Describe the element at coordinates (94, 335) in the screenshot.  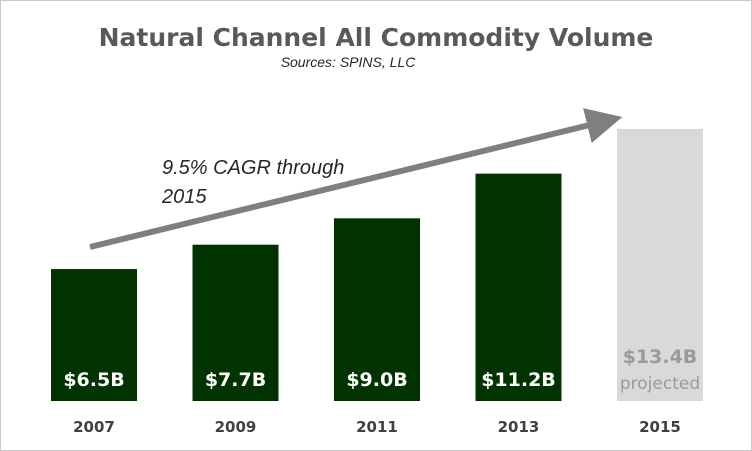
I see `bar-2007` at that location.